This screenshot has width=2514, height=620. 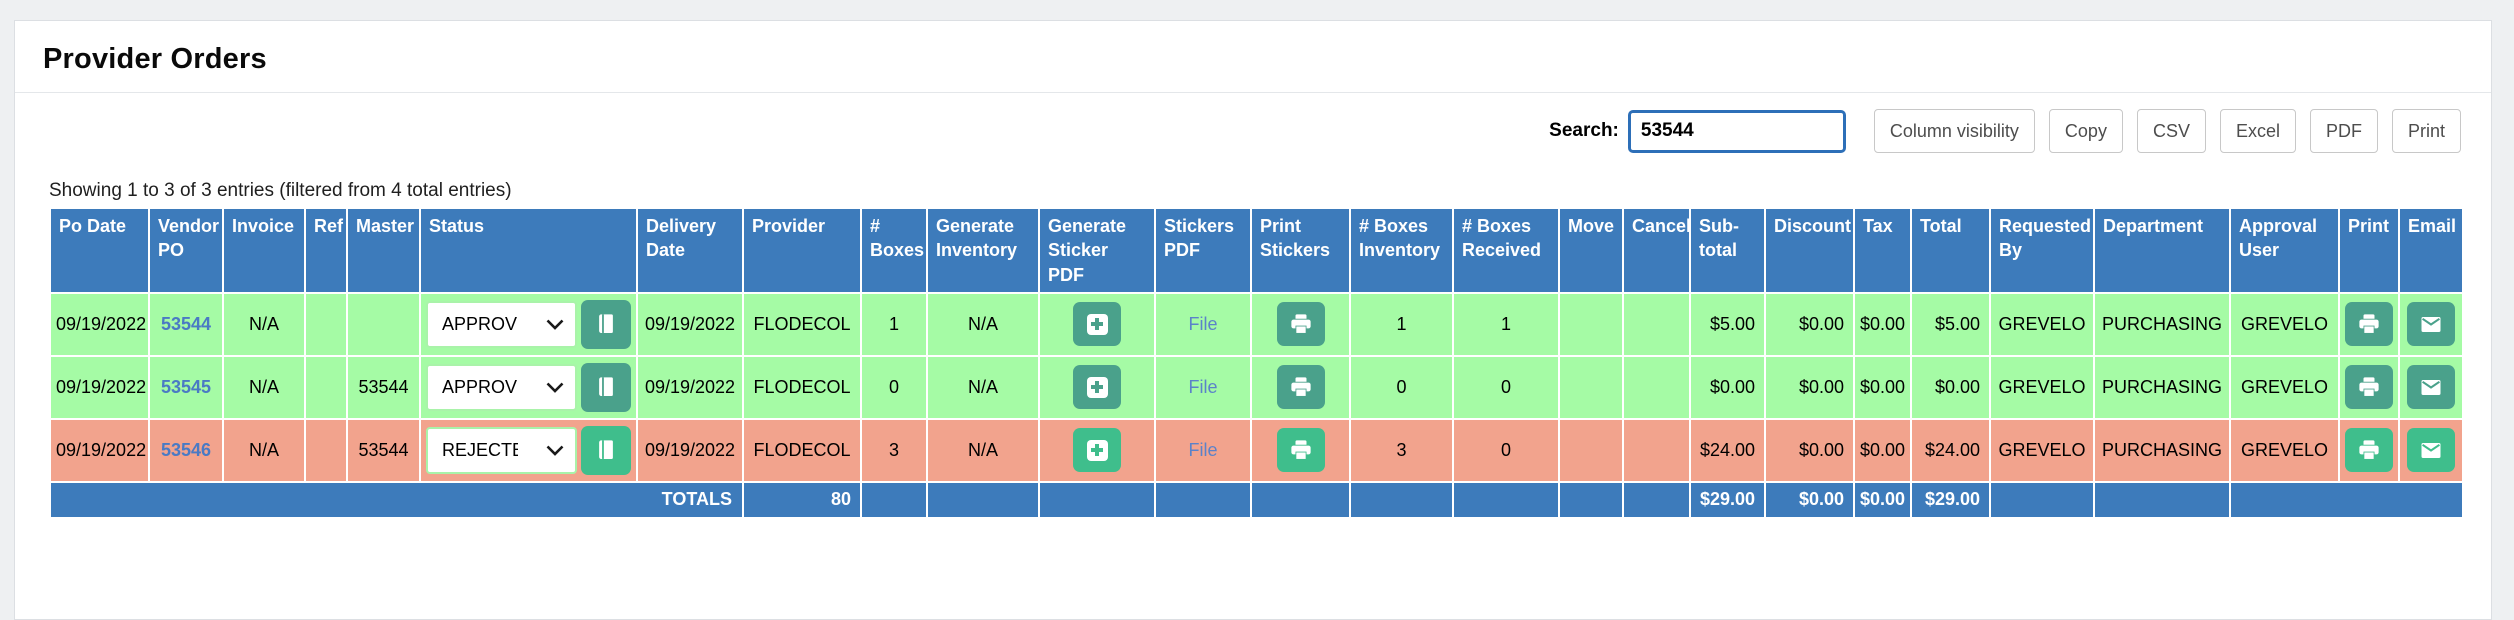 I want to click on provider-cell: FLODECOL, so click(x=802, y=387).